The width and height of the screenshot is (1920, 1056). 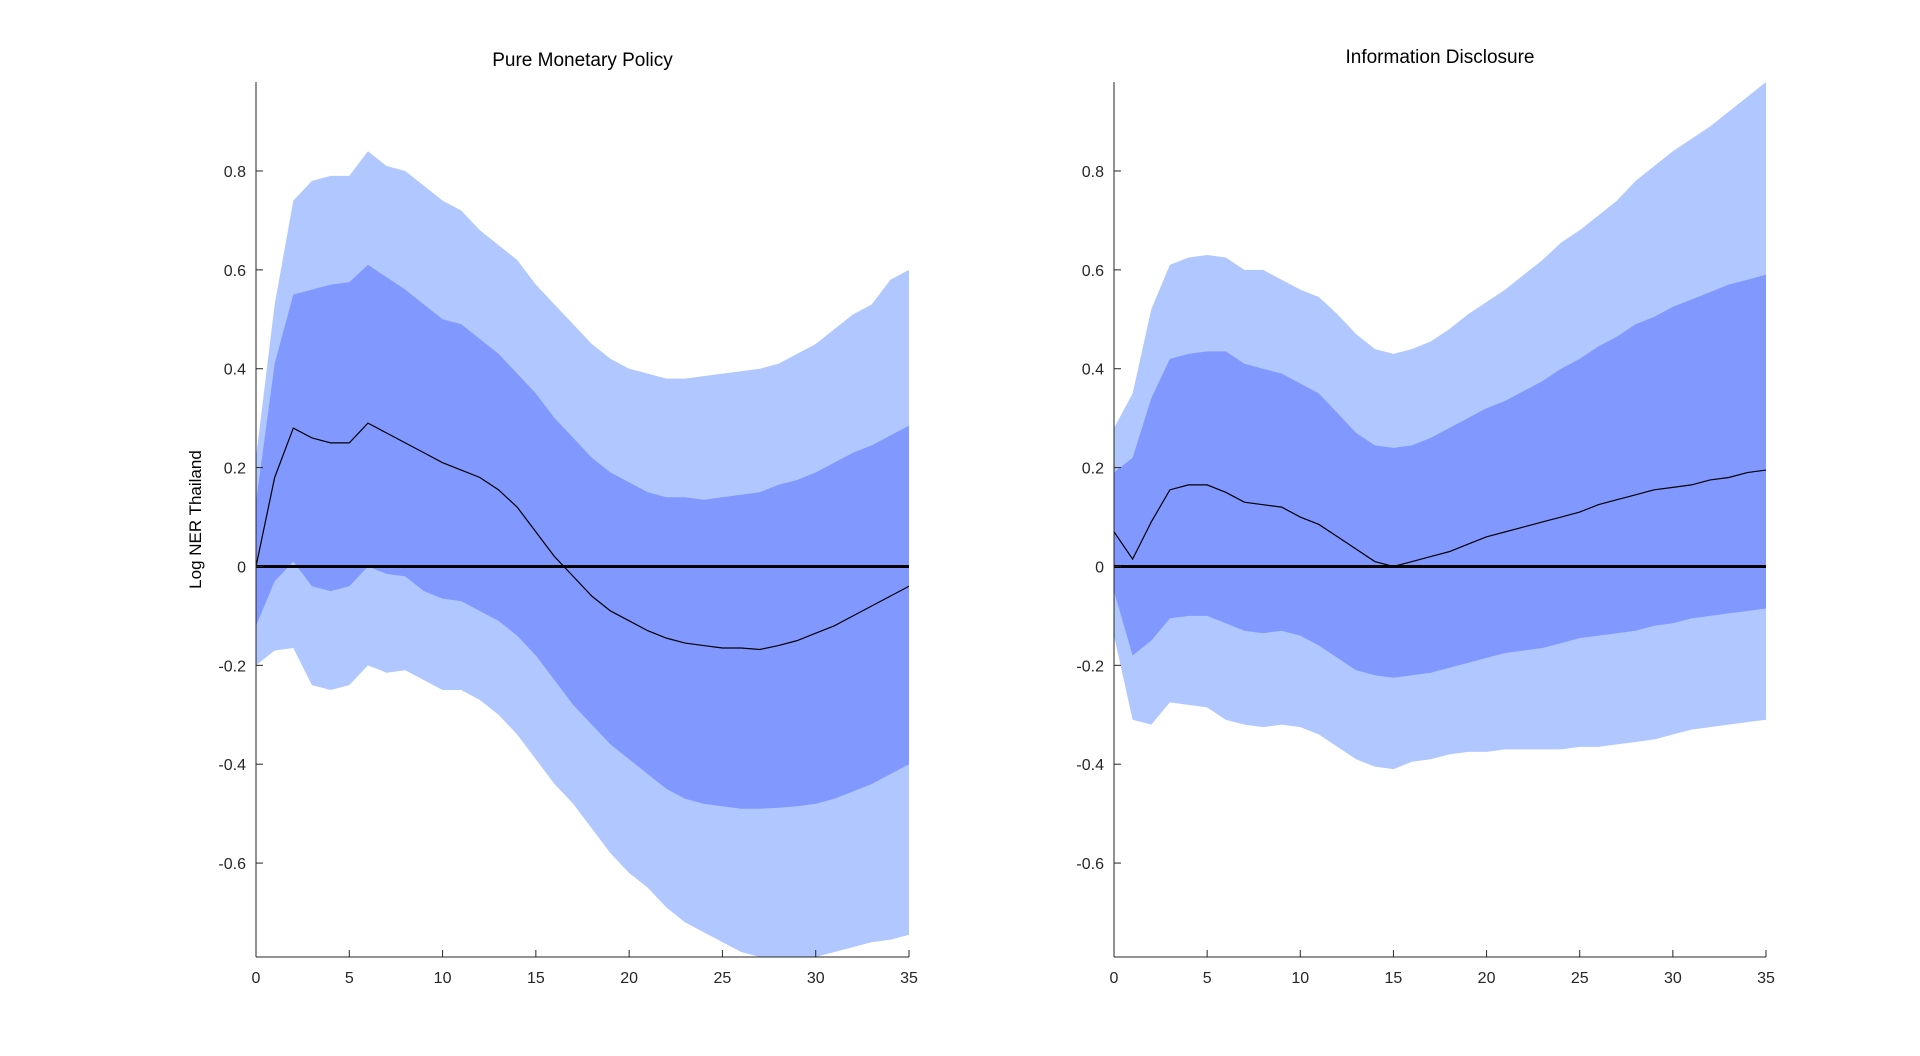 What do you see at coordinates (195, 519) in the screenshot?
I see `y-axis-label: Log NER Thailand` at bounding box center [195, 519].